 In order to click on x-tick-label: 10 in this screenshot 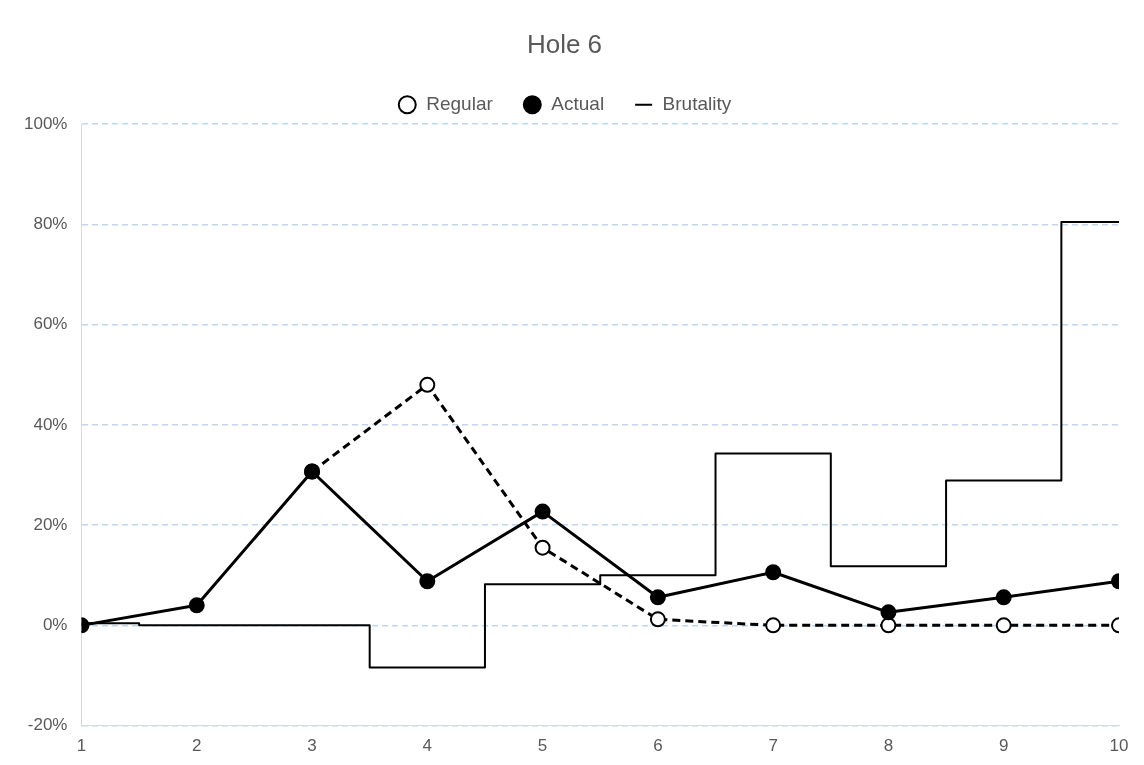, I will do `click(1119, 746)`.